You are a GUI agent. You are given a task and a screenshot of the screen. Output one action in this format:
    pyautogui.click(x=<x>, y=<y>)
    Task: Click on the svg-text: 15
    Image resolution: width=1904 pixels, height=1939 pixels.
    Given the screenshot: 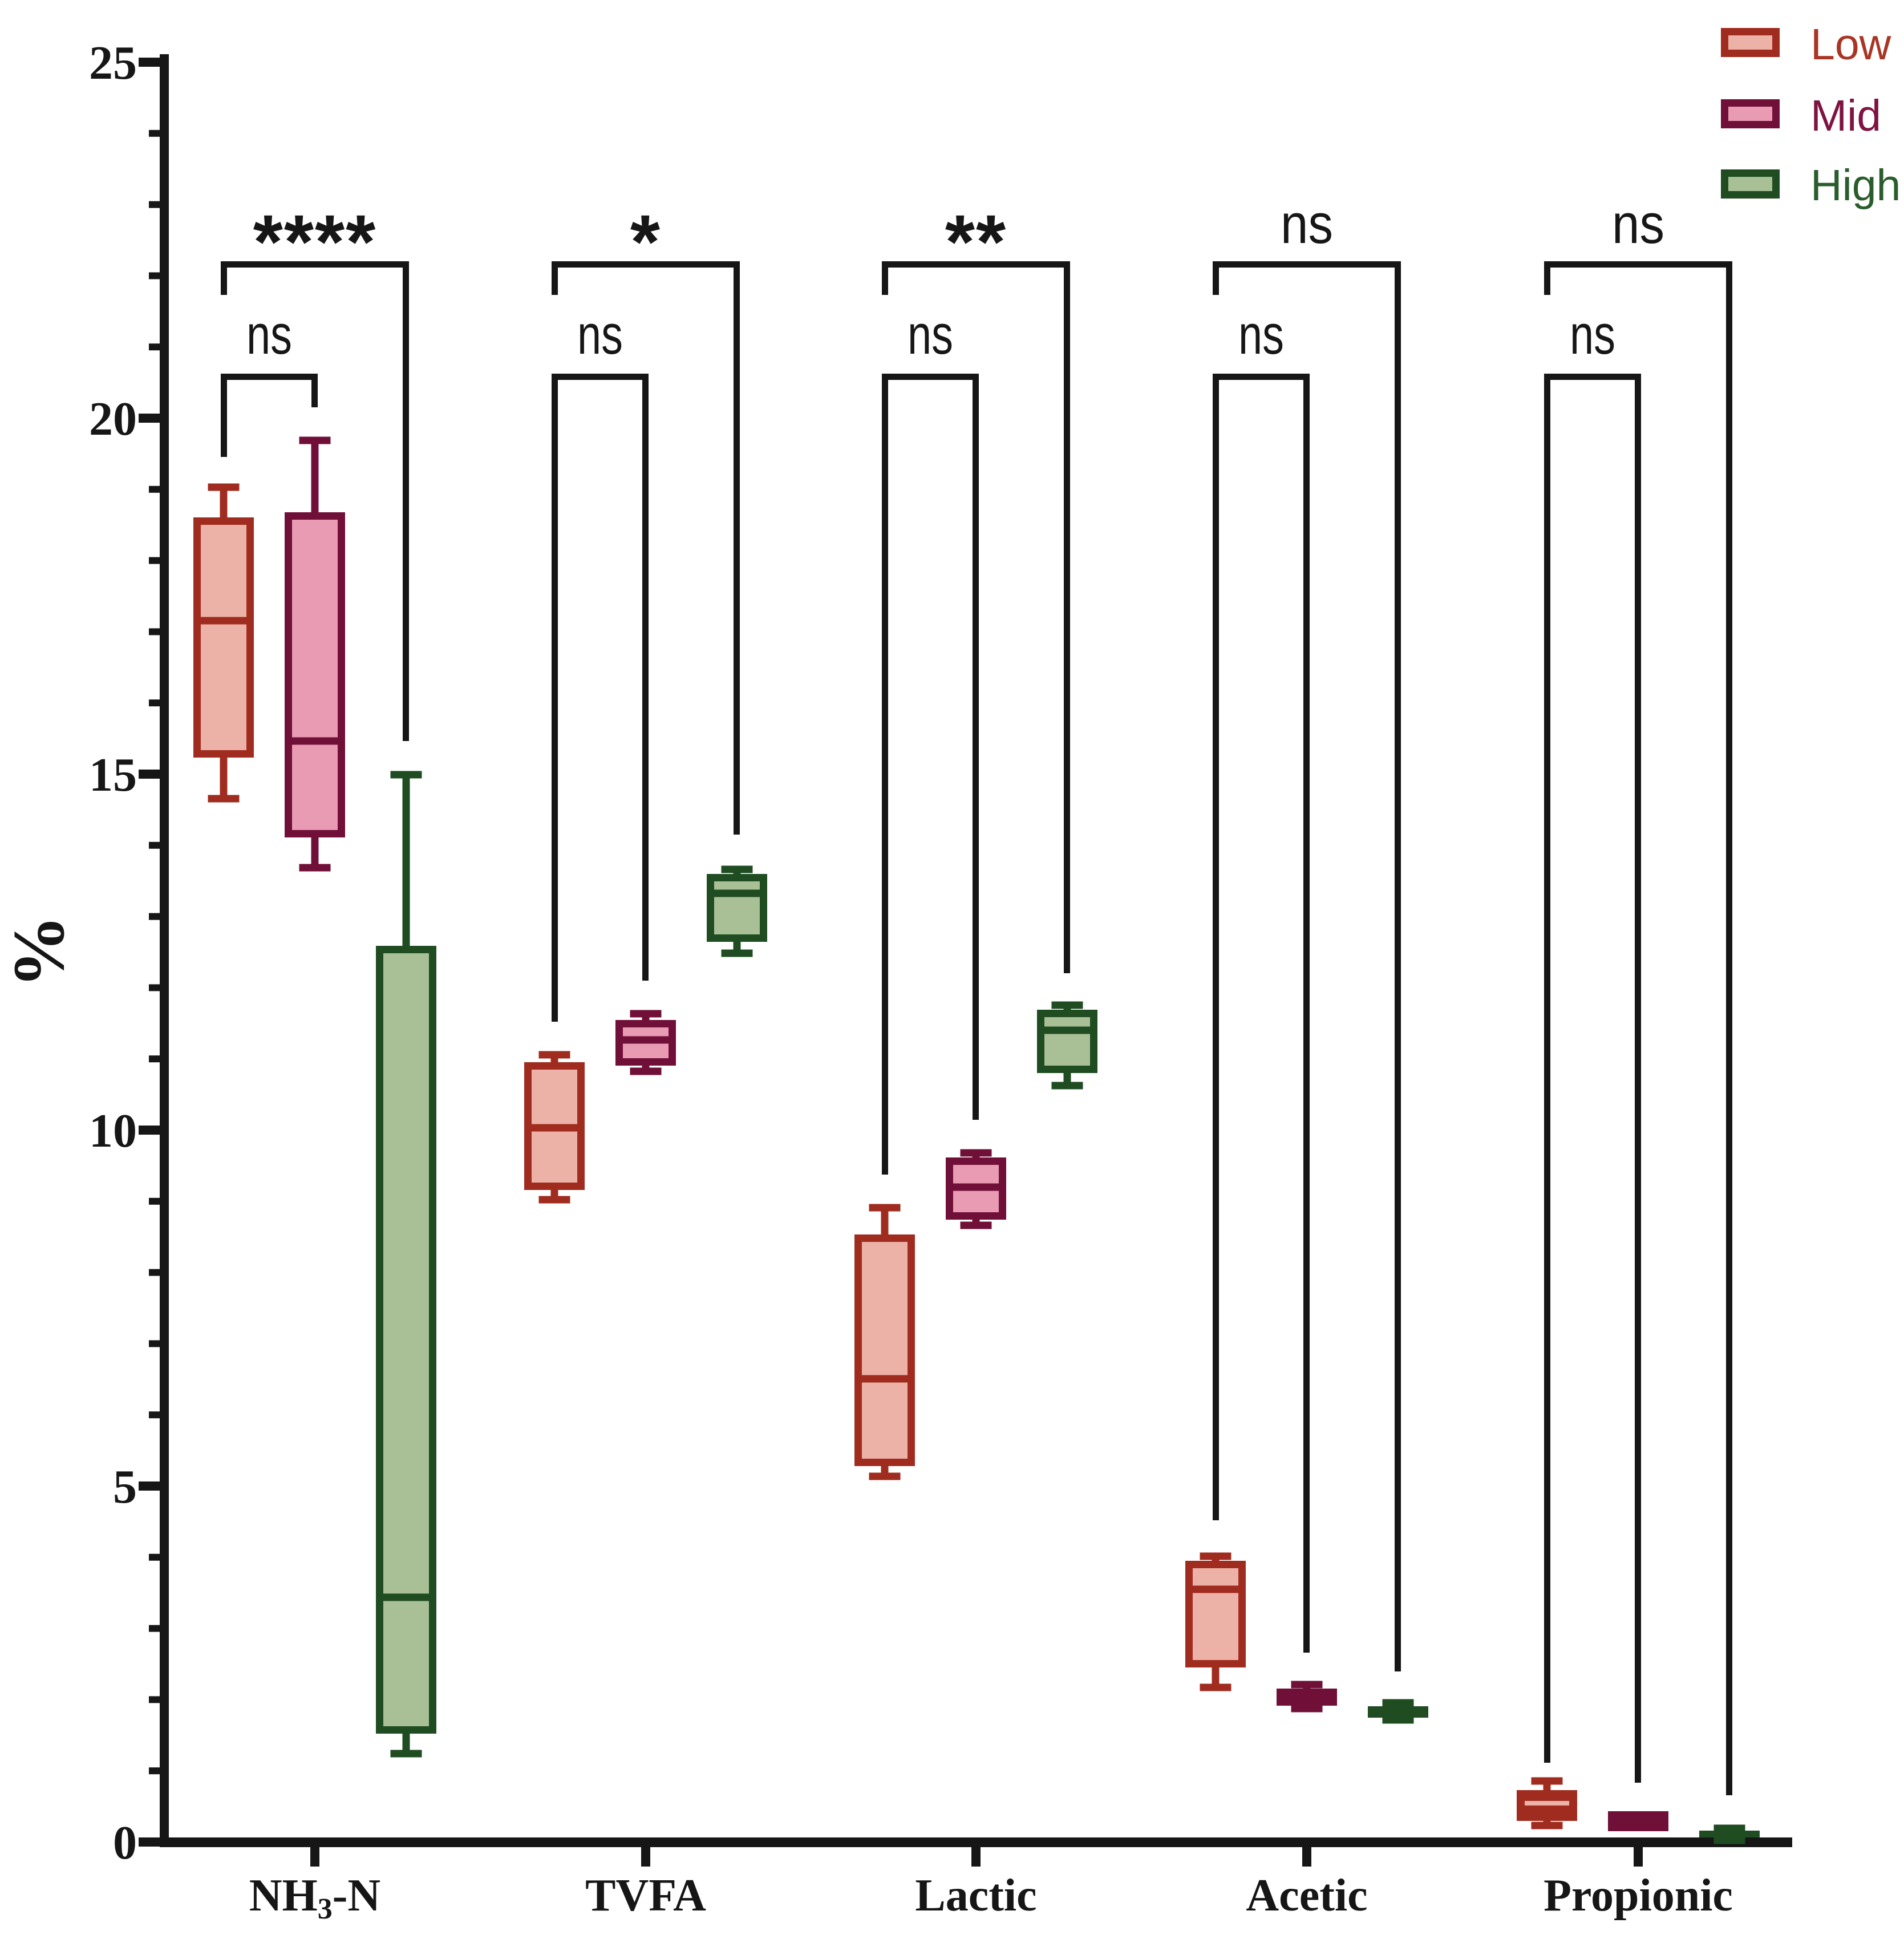 What is the action you would take?
    pyautogui.click(x=113, y=774)
    